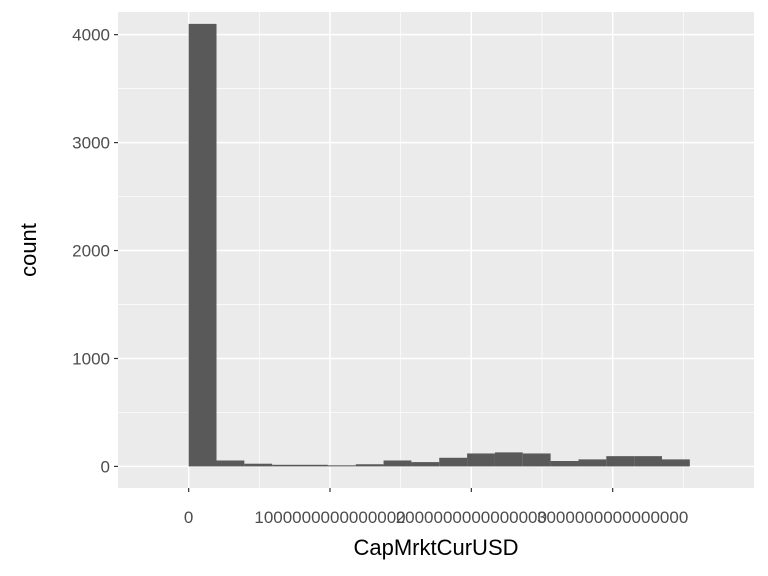 This screenshot has height=576, width=768. Describe the element at coordinates (91, 35) in the screenshot. I see `y-tick-label: 4000` at that location.